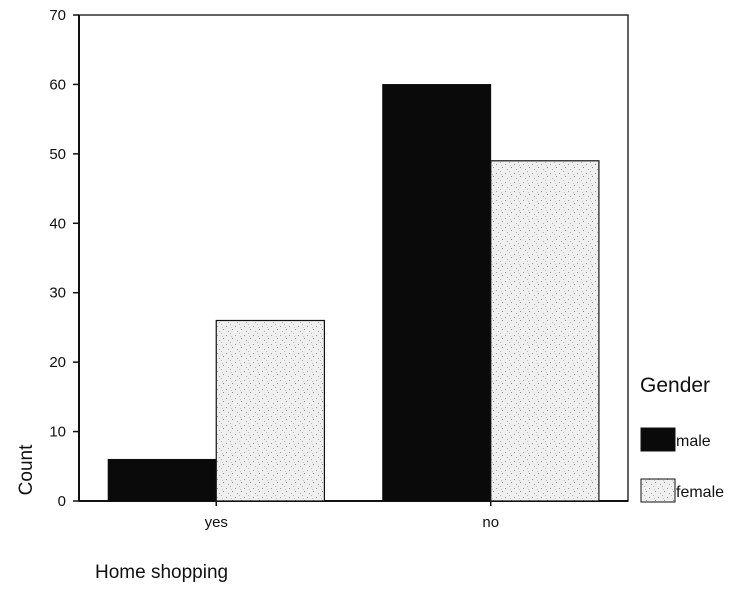 The width and height of the screenshot is (733, 590). I want to click on bar-female-no, so click(545, 331).